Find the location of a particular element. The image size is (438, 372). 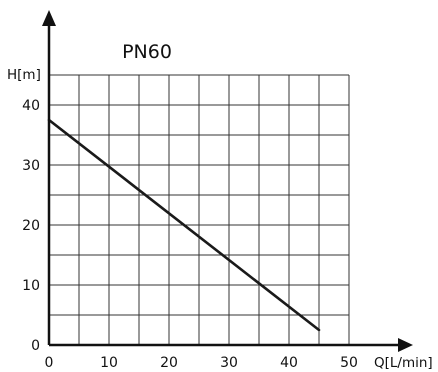

y-axis-label: H[m] is located at coordinates (24, 75).